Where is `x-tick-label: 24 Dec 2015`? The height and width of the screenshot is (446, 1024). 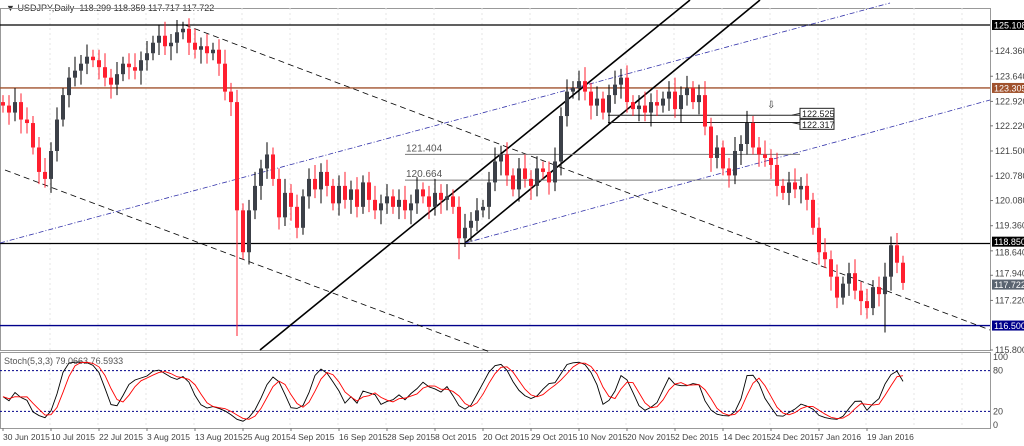
x-tick-label: 24 Dec 2015 is located at coordinates (795, 437).